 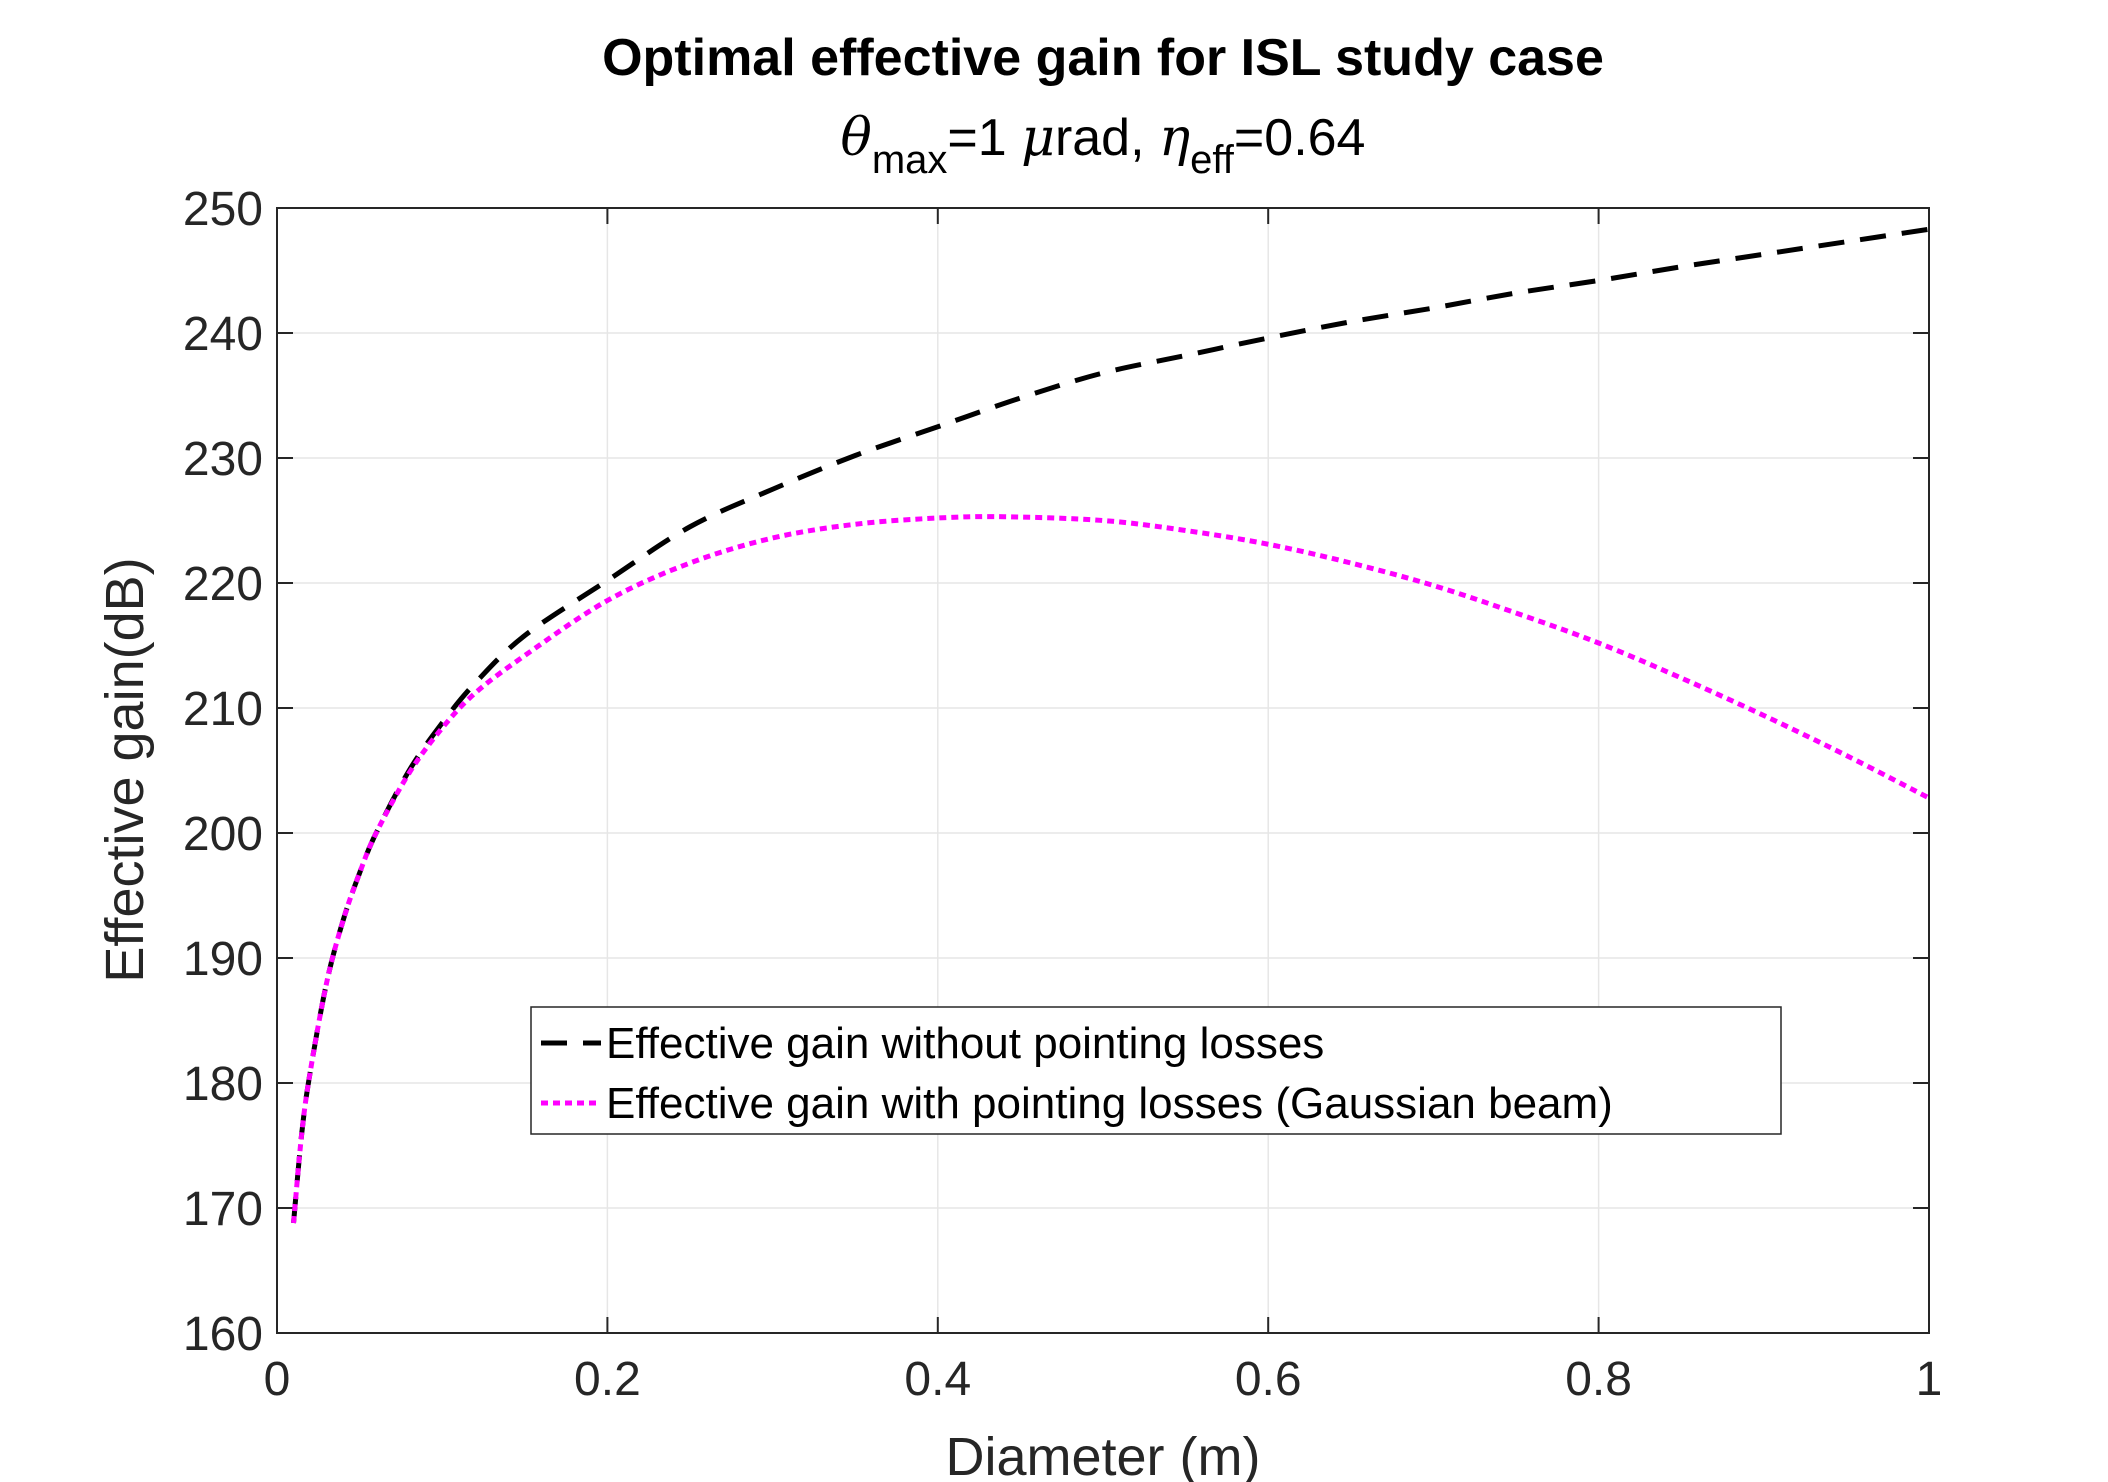 What do you see at coordinates (1038, 138) in the screenshot?
I see `mu-symbol: μ` at bounding box center [1038, 138].